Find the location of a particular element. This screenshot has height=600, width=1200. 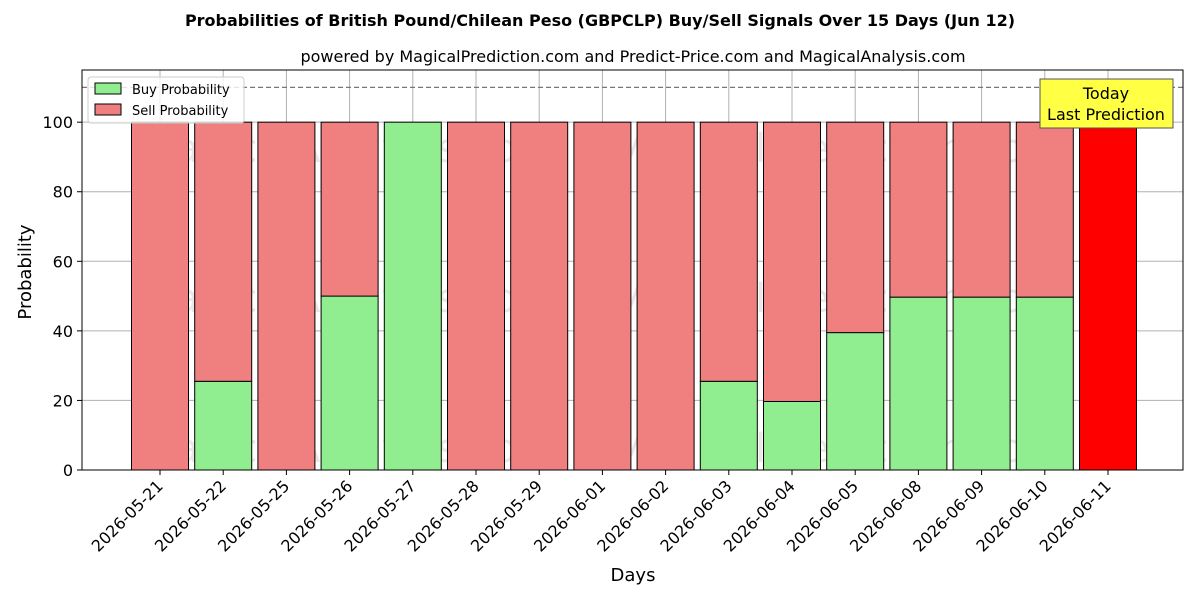

y-tick-label-2: 40 is located at coordinates (63, 331).